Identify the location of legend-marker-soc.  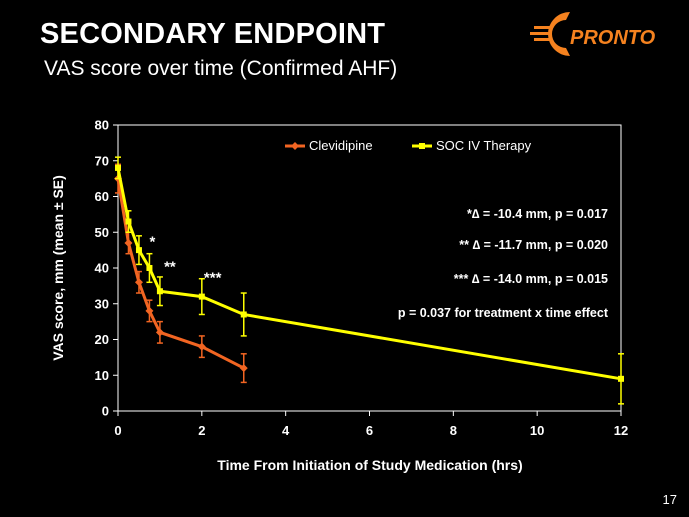
(422, 146).